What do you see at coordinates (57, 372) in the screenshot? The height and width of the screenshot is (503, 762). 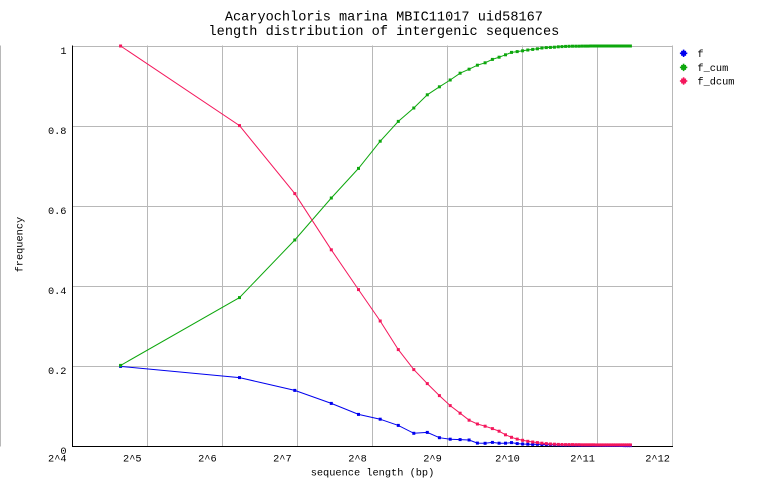 I see `svg-text: 0.2` at bounding box center [57, 372].